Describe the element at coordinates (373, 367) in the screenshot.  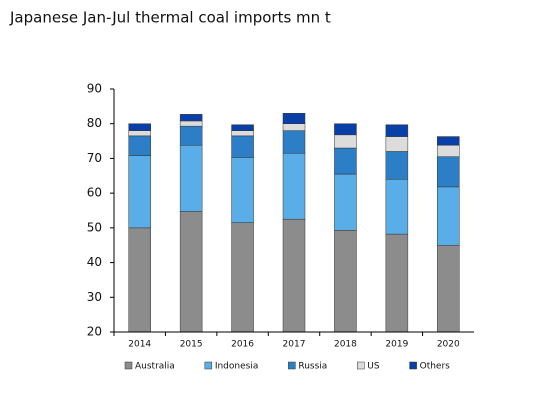
I see `legend-label: US` at that location.